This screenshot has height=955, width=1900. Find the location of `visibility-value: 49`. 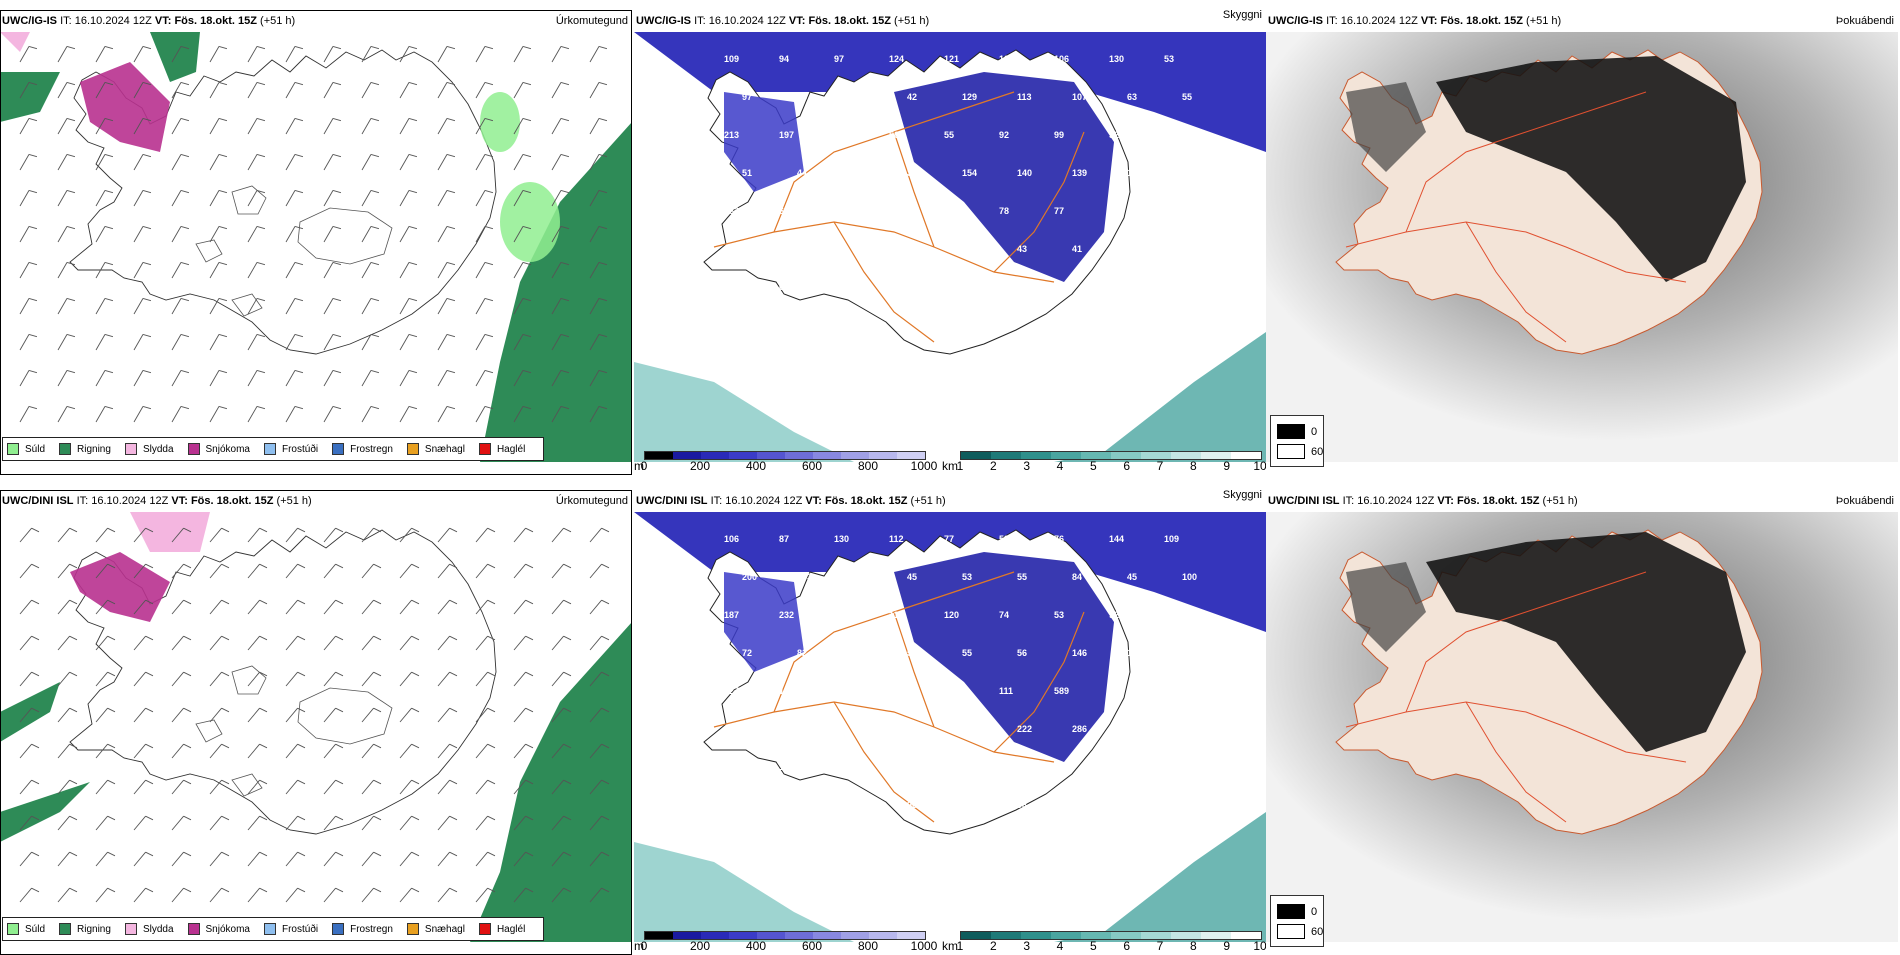

visibility-value: 49 is located at coordinates (1169, 211).